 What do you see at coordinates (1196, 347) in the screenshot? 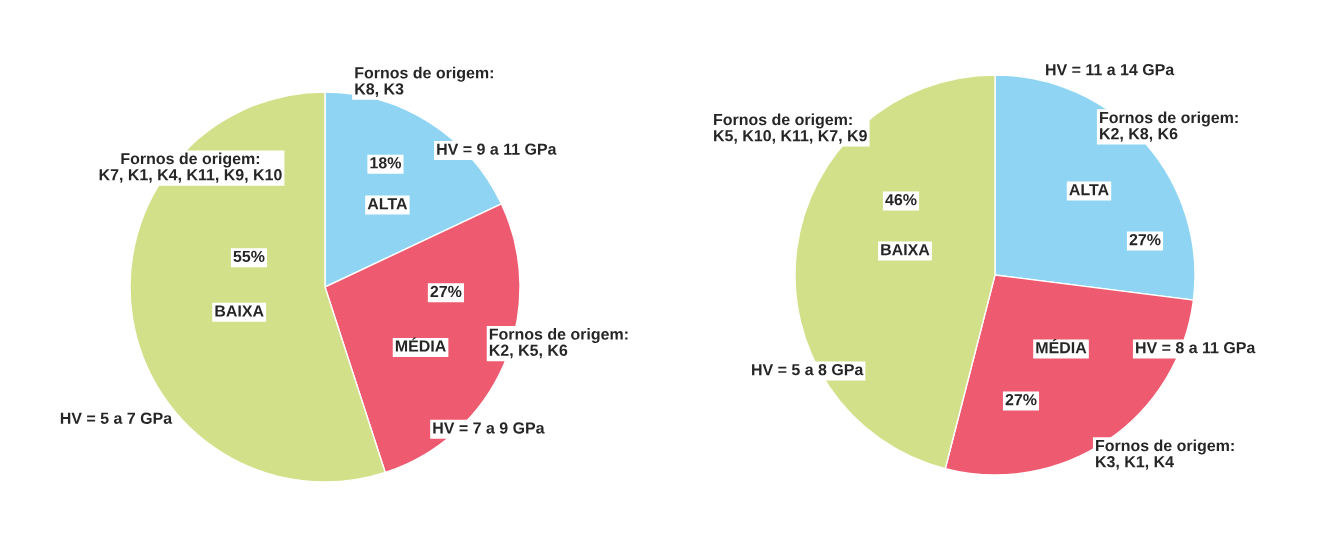
I see `text: HV = 8 a 11 GPa` at bounding box center [1196, 347].